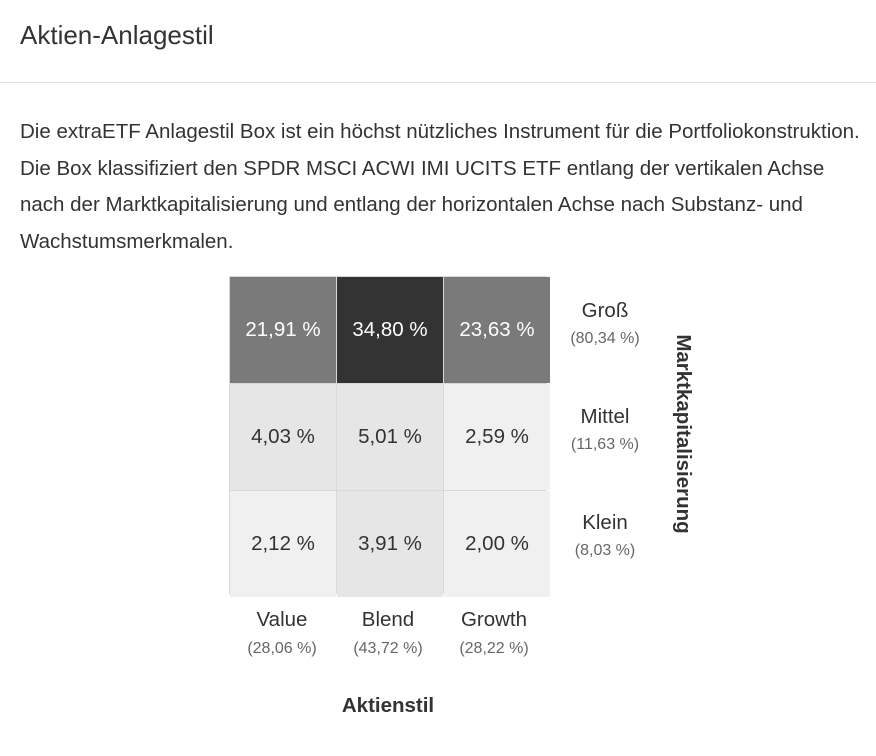 This screenshot has height=756, width=876. What do you see at coordinates (283, 544) in the screenshot?
I see `style-box-cell-small-value: 2,12 %` at bounding box center [283, 544].